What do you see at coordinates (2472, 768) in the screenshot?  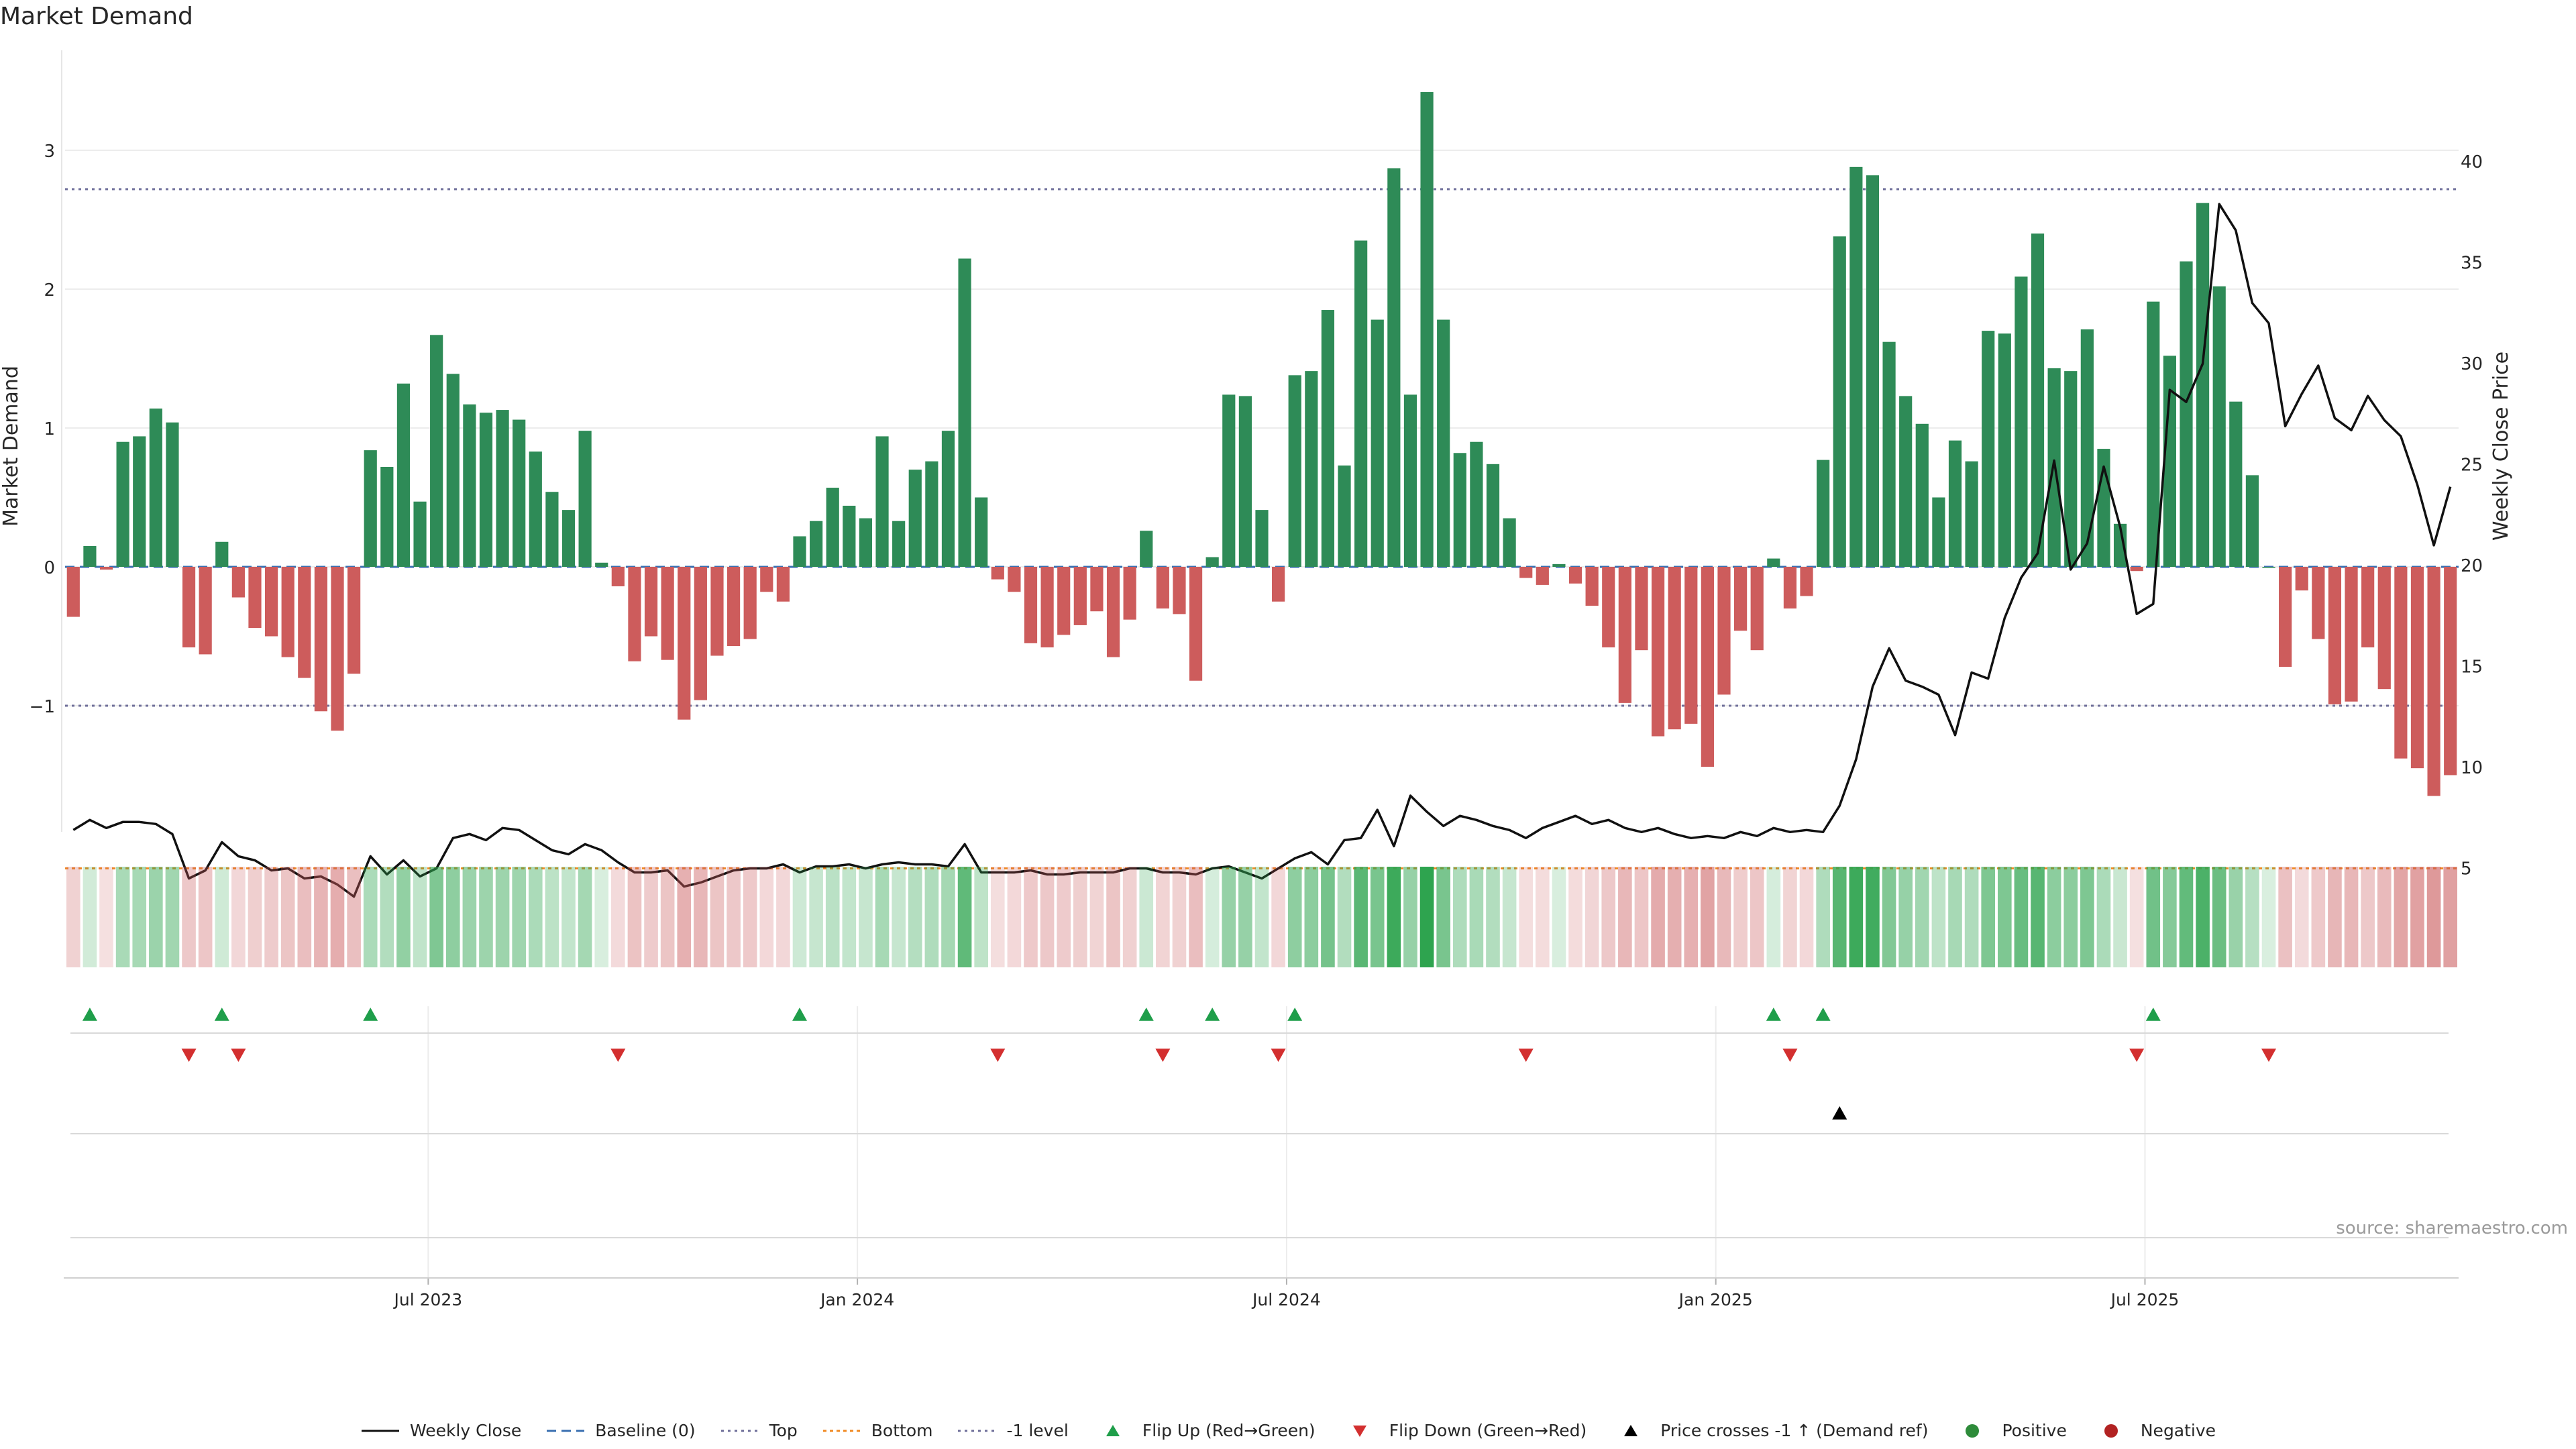 I see `y2-tick-label: 10` at bounding box center [2472, 768].